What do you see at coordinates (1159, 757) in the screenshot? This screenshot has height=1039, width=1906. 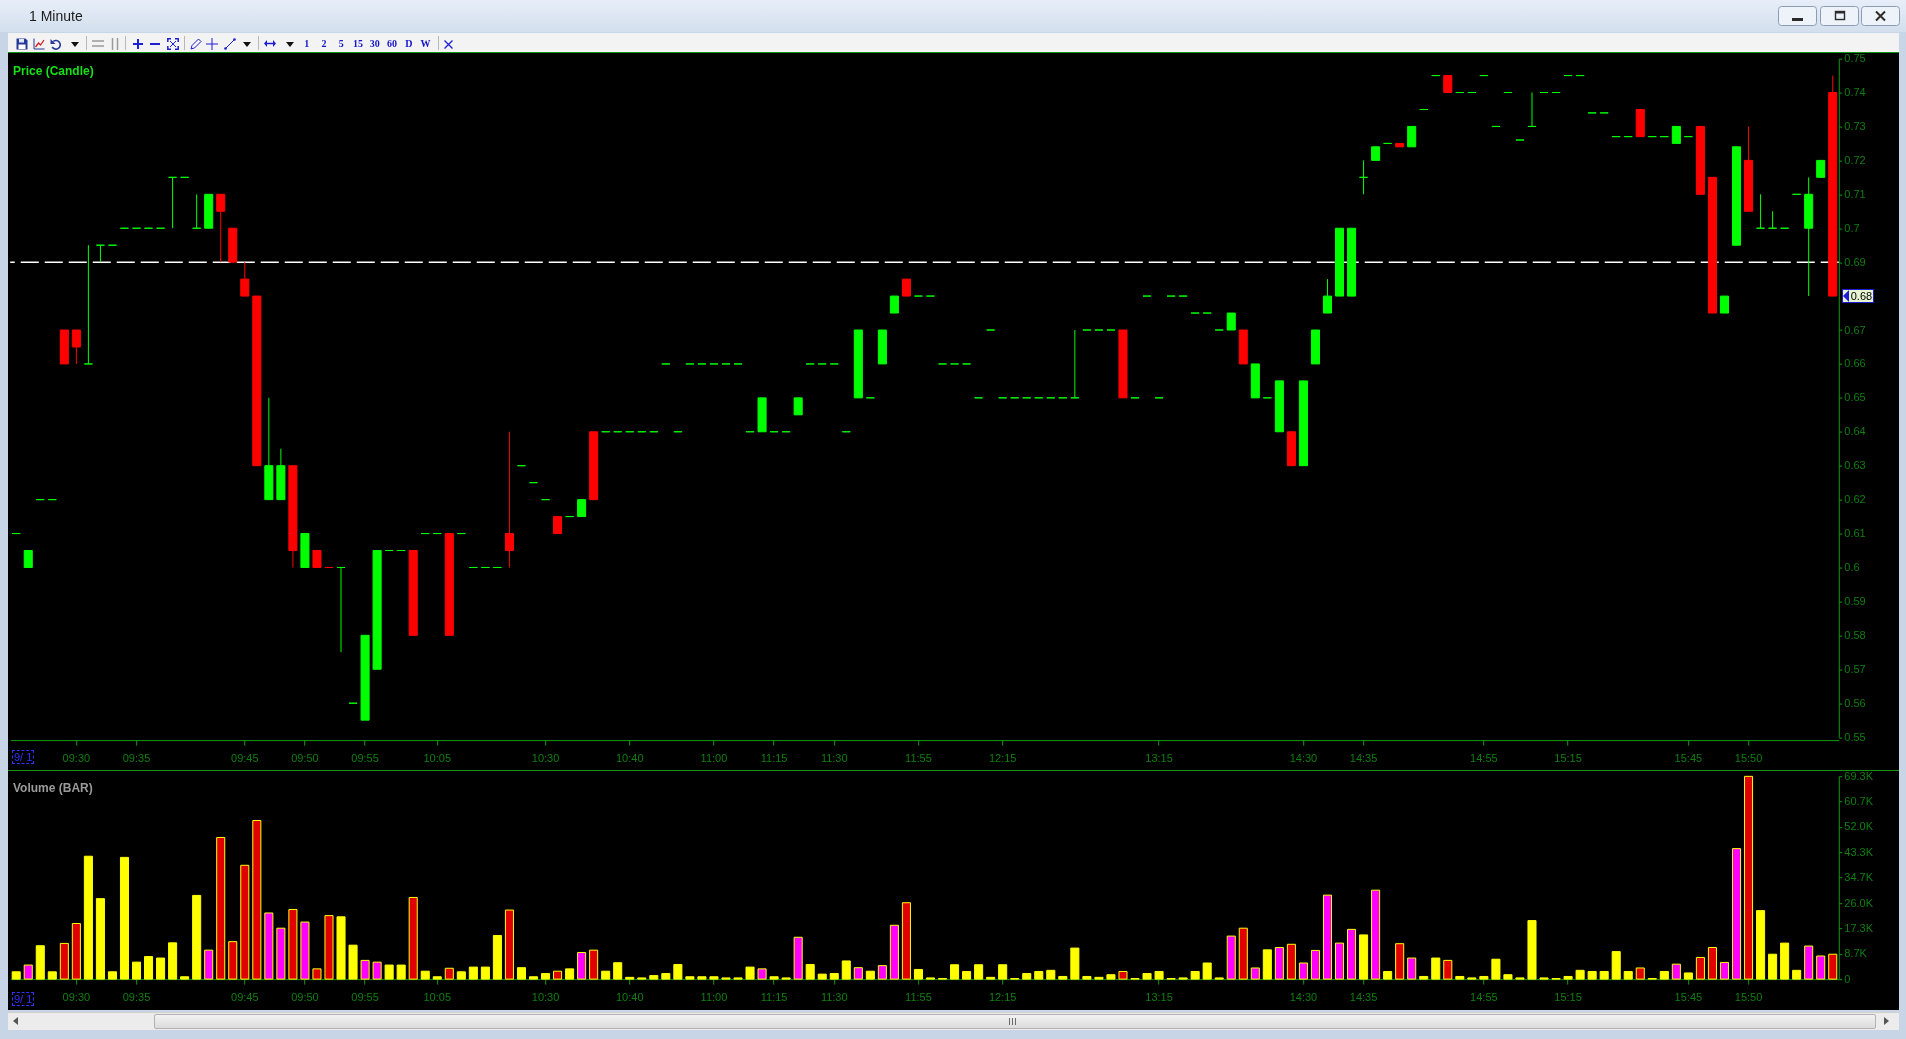 I see `x-tick-label: 13:15` at bounding box center [1159, 757].